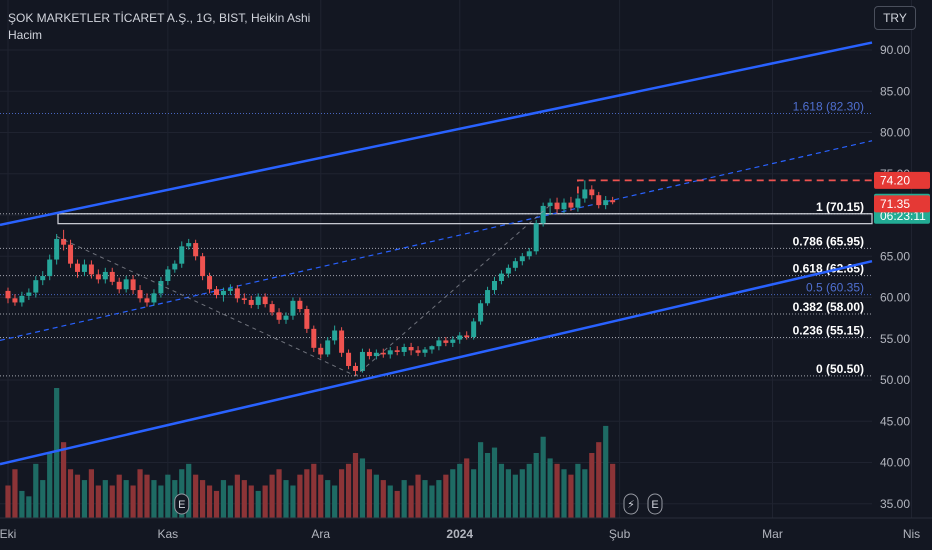 This screenshot has height=550, width=932. Describe the element at coordinates (895, 180) in the screenshot. I see `high-price-tag-text: 74.20` at that location.